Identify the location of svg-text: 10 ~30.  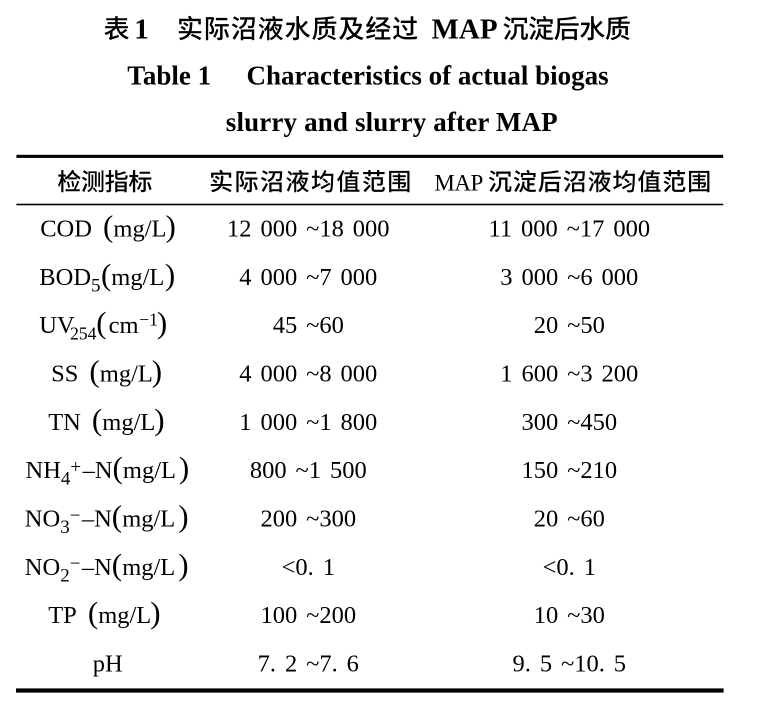
(569, 615).